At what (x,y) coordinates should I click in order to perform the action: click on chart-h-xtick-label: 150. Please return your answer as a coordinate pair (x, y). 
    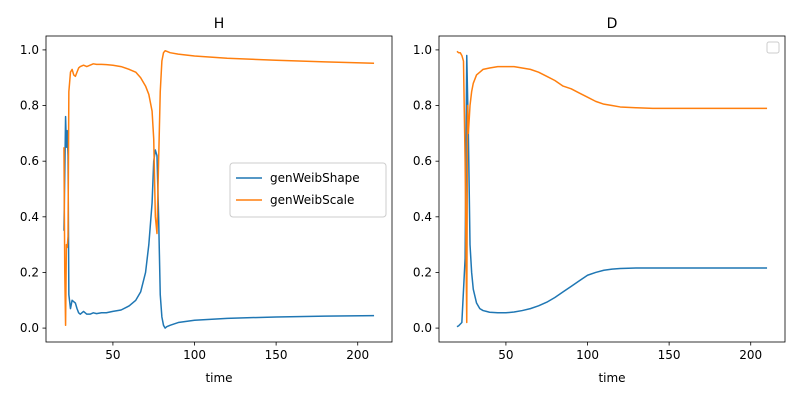
    Looking at the image, I should click on (276, 355).